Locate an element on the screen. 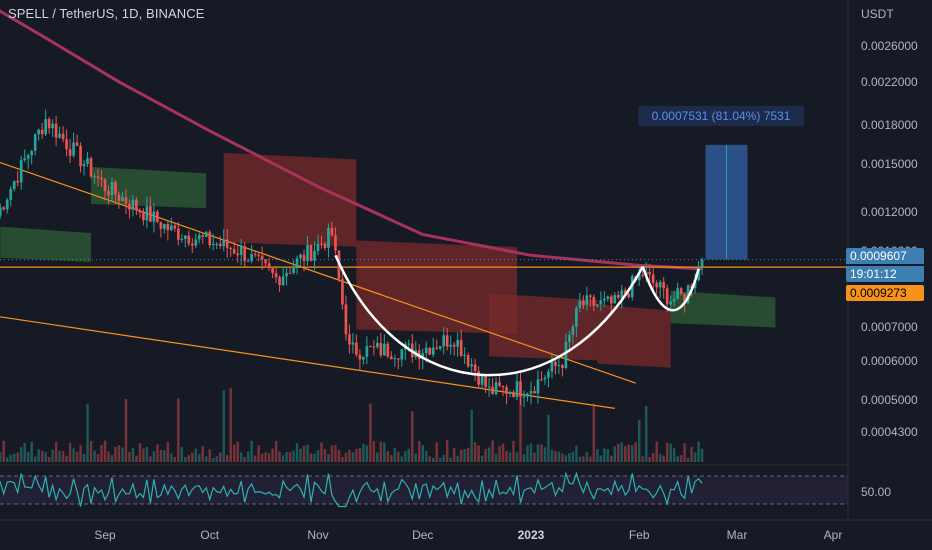 This screenshot has width=932, height=550. countdown-tag: 19:01:12 is located at coordinates (885, 274).